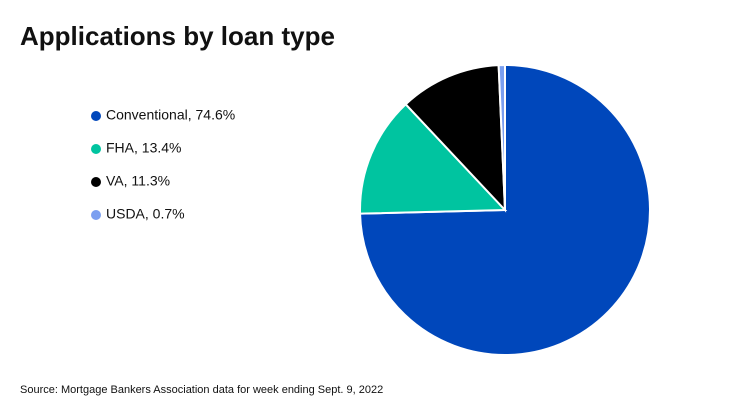 The width and height of the screenshot is (740, 416). What do you see at coordinates (177, 36) in the screenshot?
I see `chart-title: Applications by loan type` at bounding box center [177, 36].